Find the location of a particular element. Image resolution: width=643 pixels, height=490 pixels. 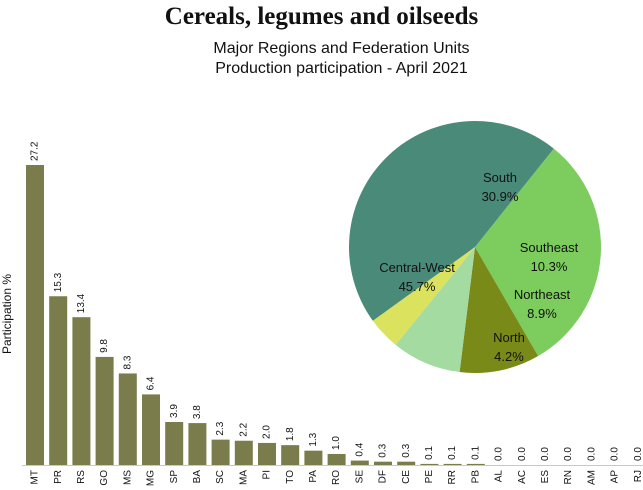

bar-value-label: 9.8 is located at coordinates (104, 346).